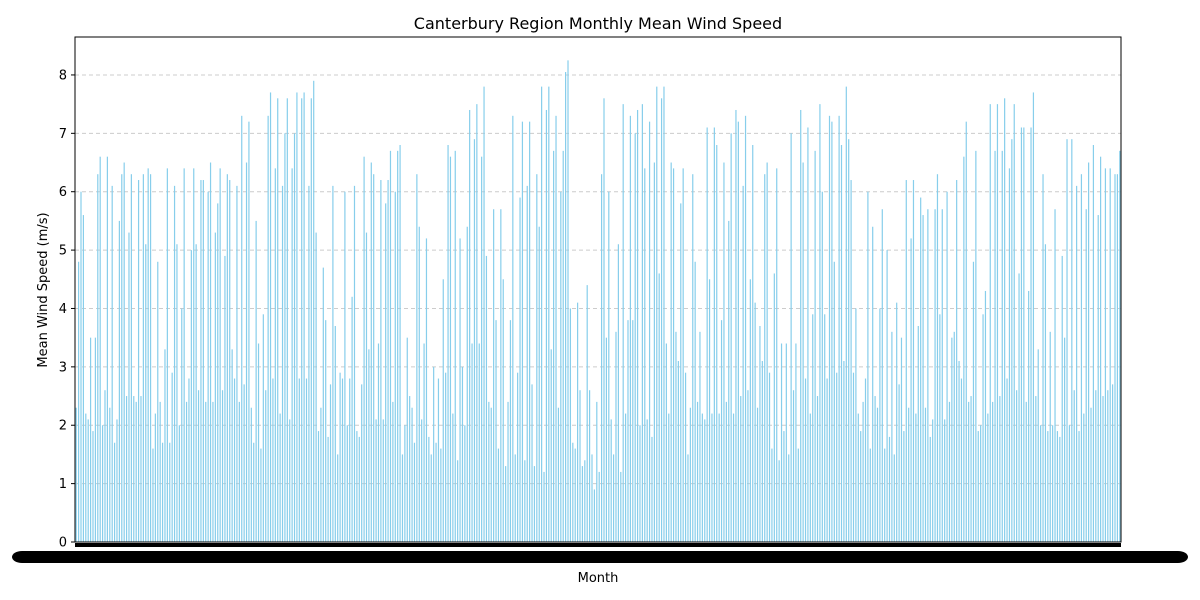  What do you see at coordinates (43, 289) in the screenshot?
I see `y-axis-label: Mean Wind Speed (m/s)` at bounding box center [43, 289].